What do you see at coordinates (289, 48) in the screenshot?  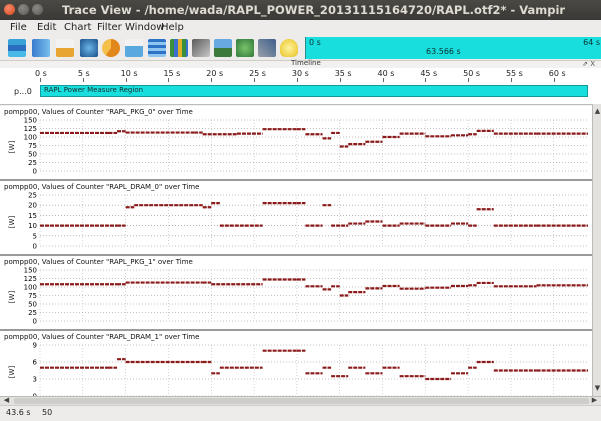 I see `filter-hint-icon` at bounding box center [289, 48].